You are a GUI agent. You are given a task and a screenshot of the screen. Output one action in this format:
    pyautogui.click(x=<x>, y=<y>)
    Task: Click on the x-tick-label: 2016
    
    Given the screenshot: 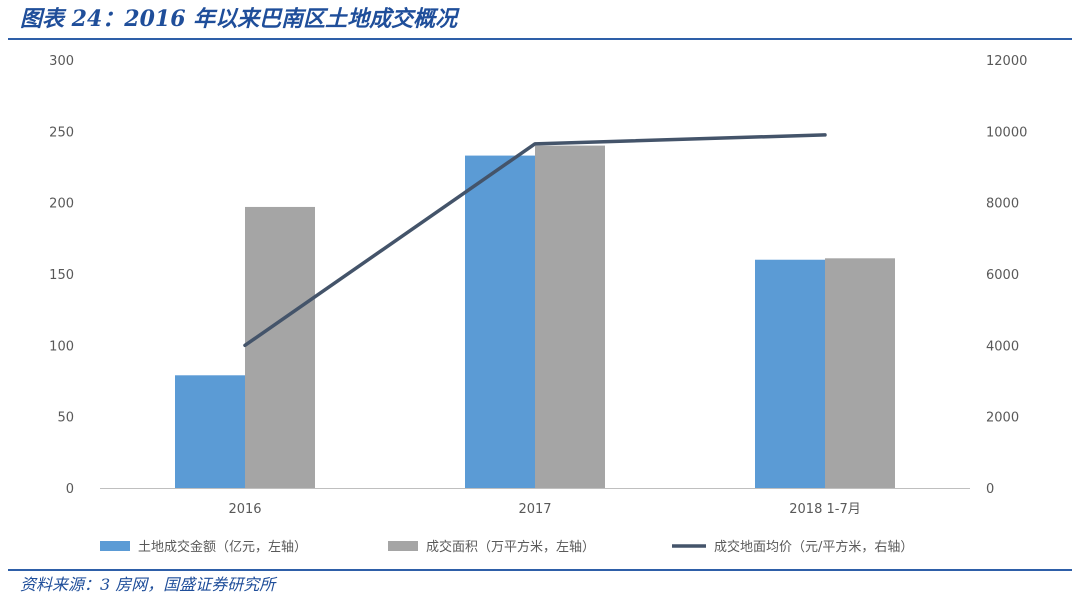 What is the action you would take?
    pyautogui.click(x=244, y=509)
    